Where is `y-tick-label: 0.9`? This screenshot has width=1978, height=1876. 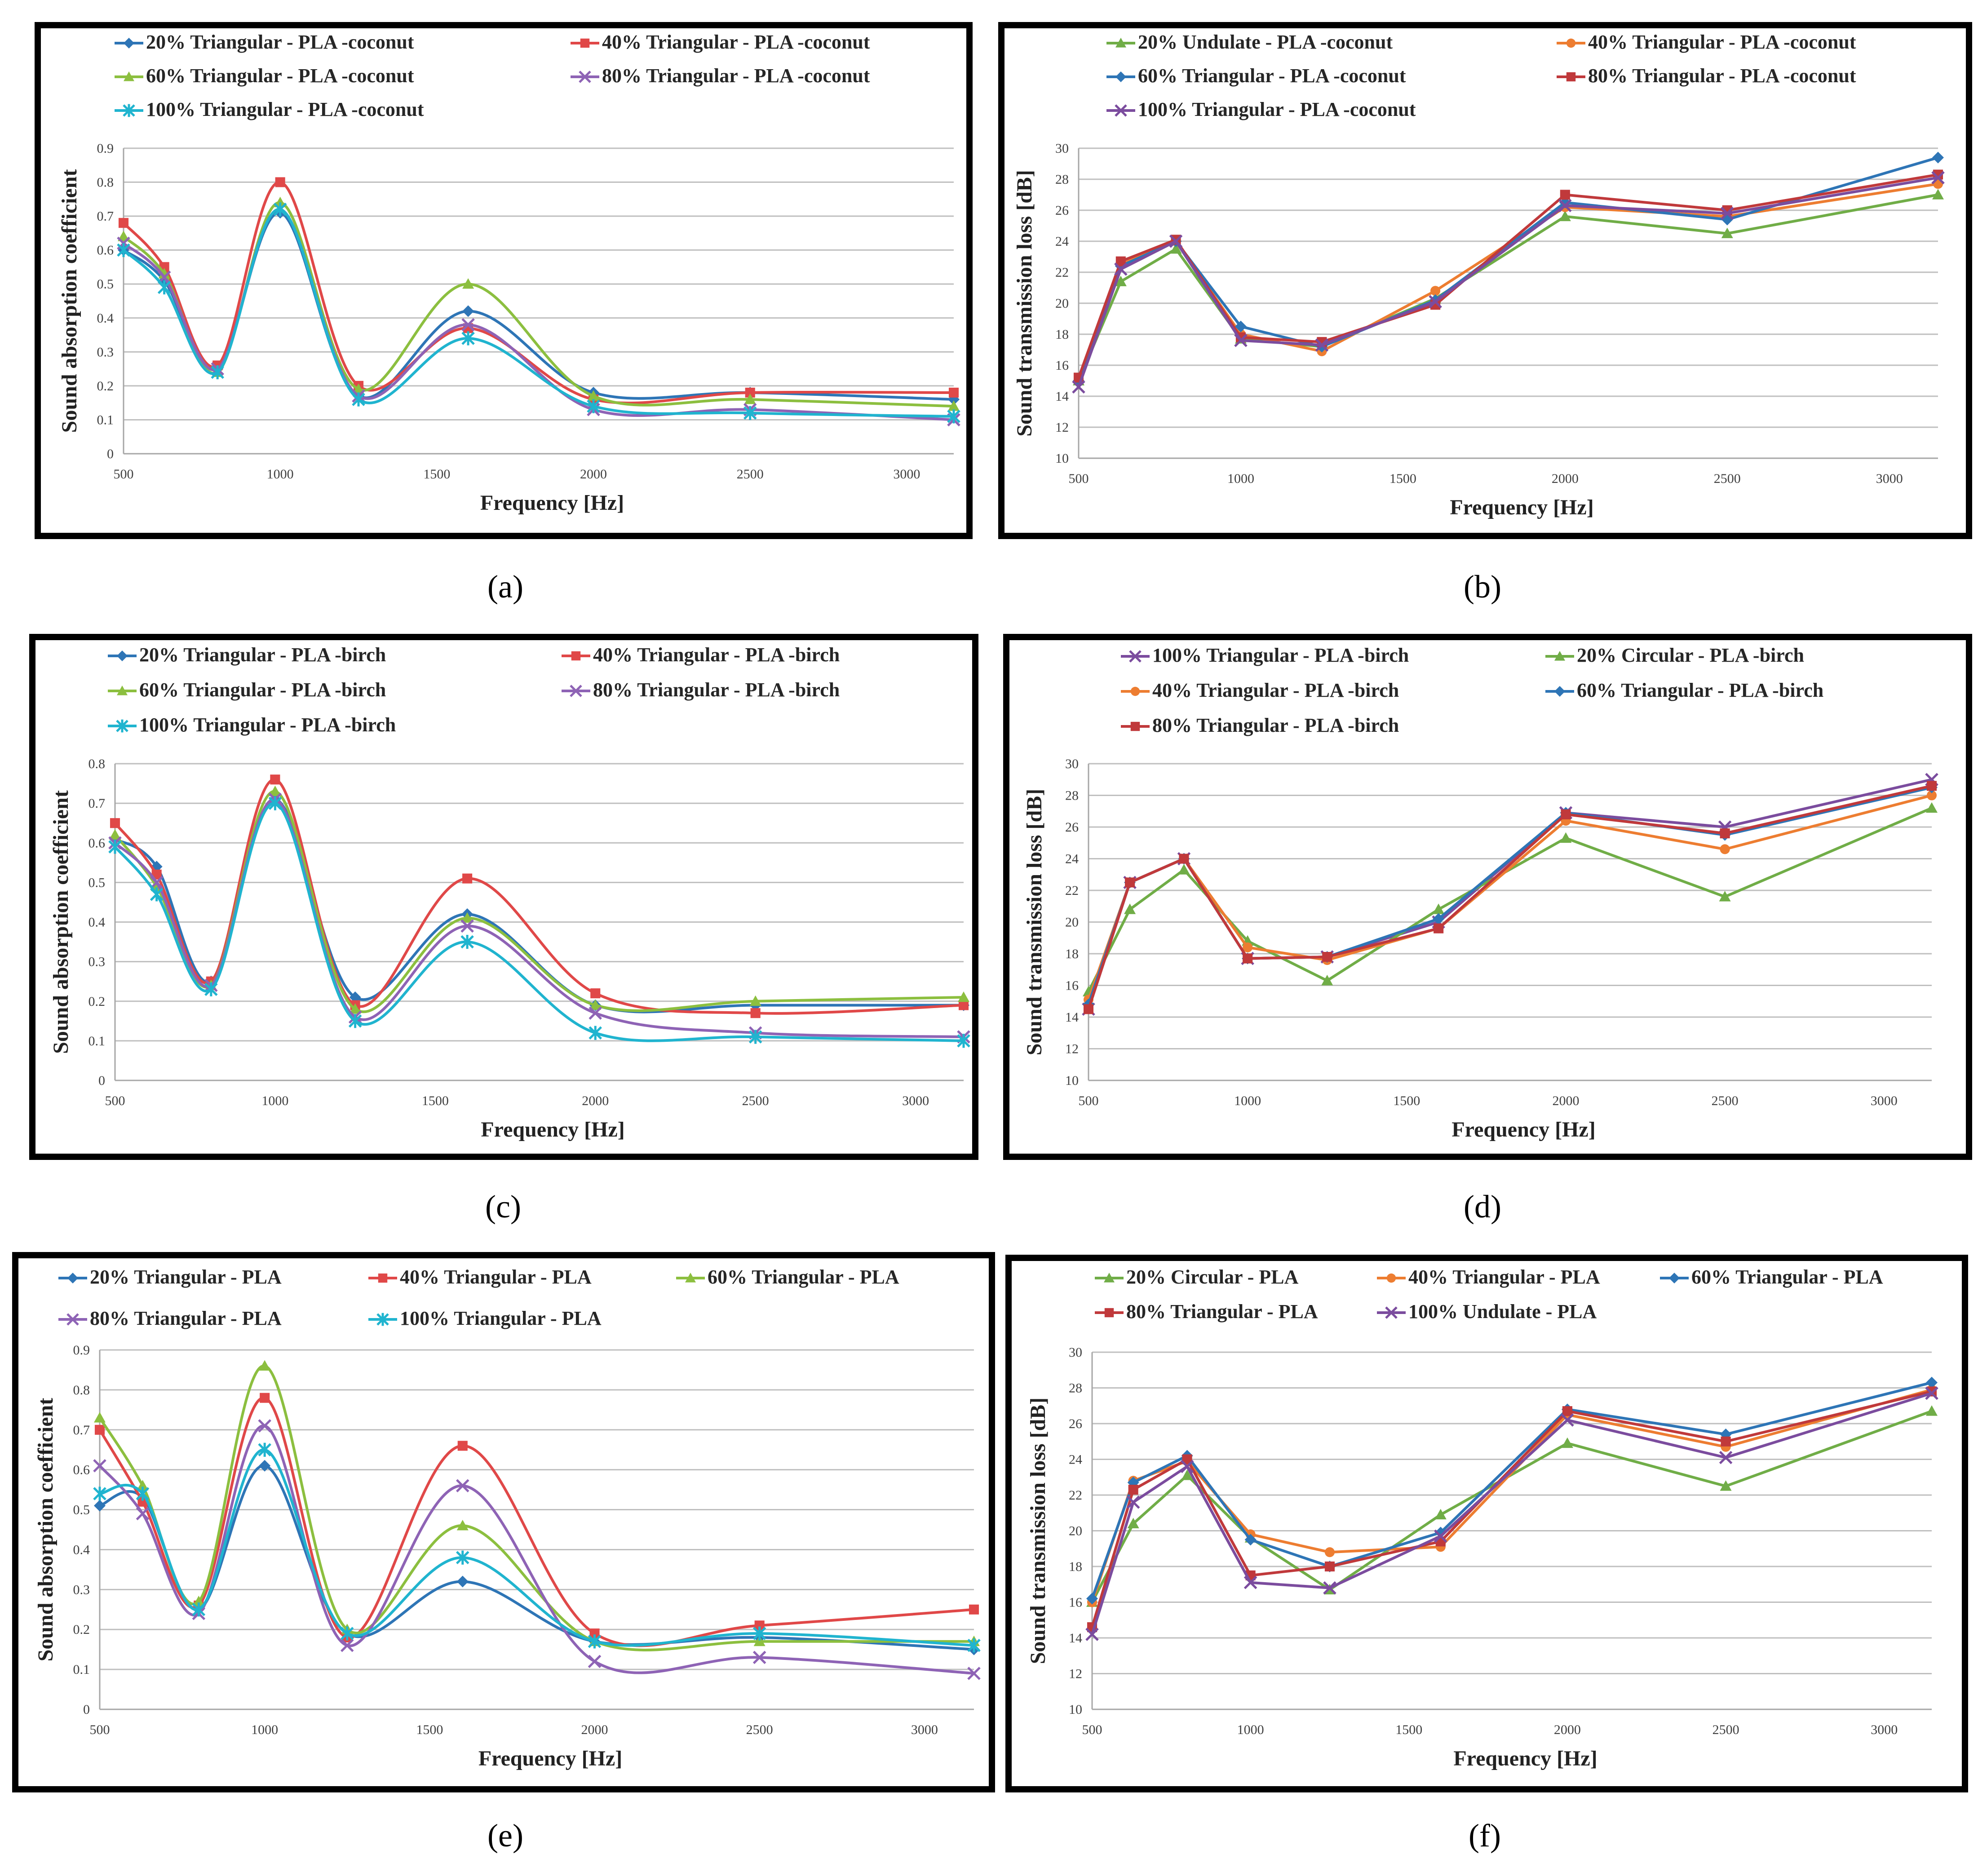
y-tick-label: 0.9 is located at coordinates (106, 149).